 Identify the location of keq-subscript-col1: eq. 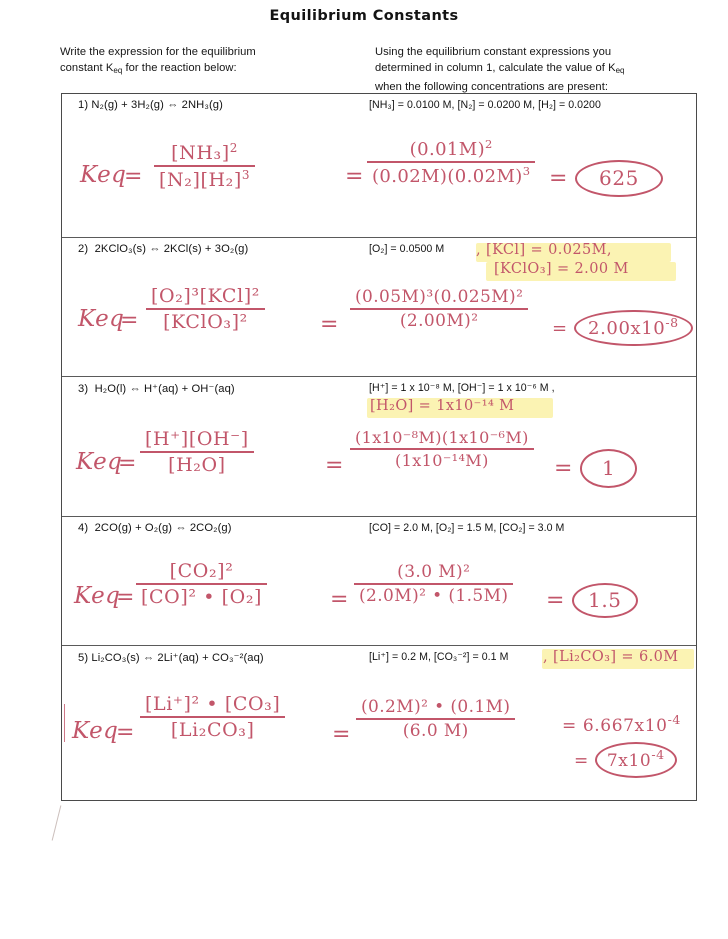
(118, 71).